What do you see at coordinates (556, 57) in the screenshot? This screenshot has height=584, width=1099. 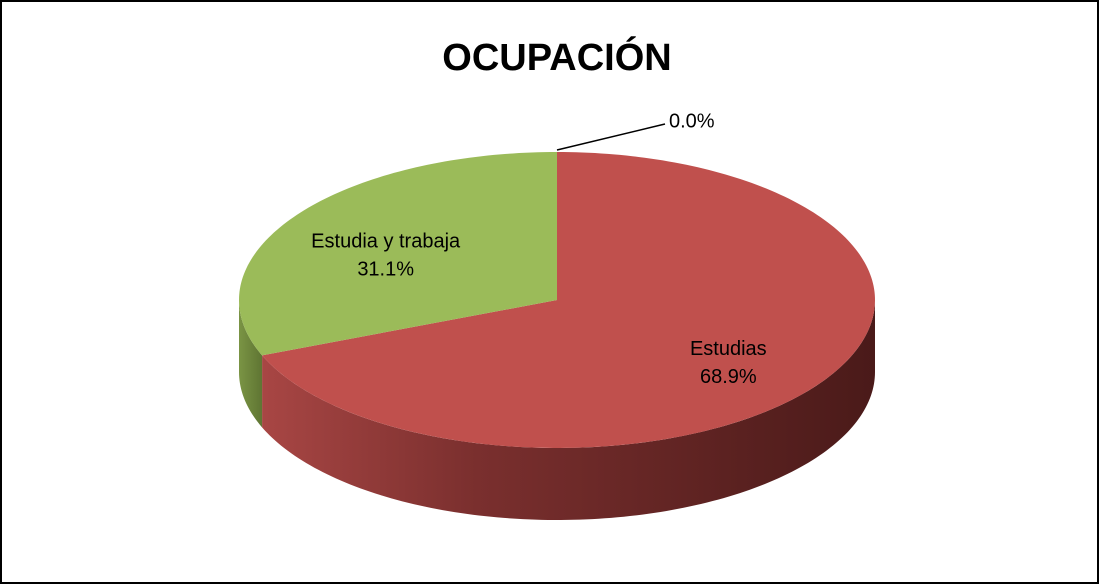 I see `chart-title: OCUPACIÓN` at bounding box center [556, 57].